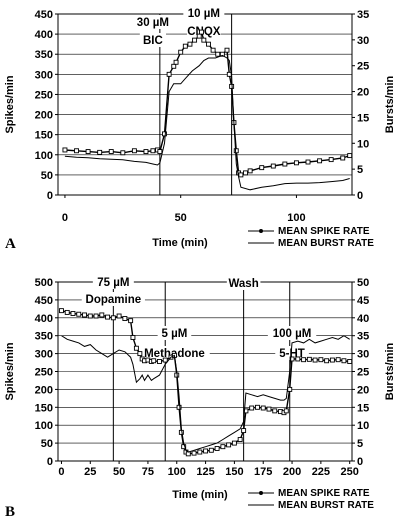  Describe the element at coordinates (321, 472) in the screenshot. I see `x-tick-label: 225` at that location.